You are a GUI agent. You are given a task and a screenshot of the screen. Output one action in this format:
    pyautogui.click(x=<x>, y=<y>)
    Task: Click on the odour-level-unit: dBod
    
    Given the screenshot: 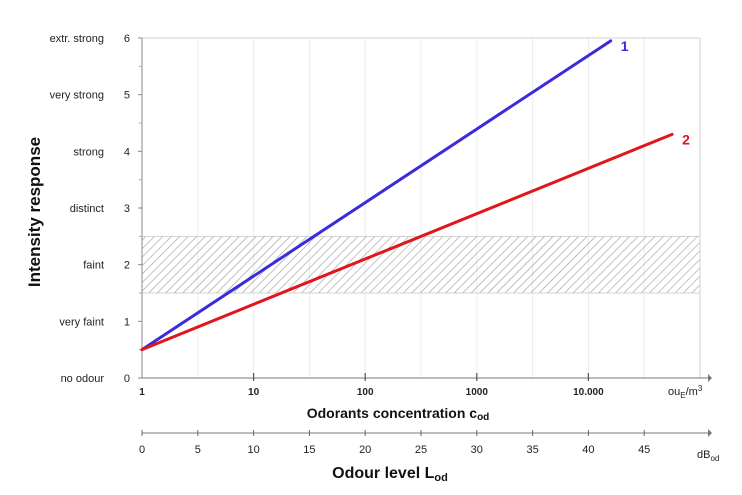 What is the action you would take?
    pyautogui.click(x=708, y=456)
    